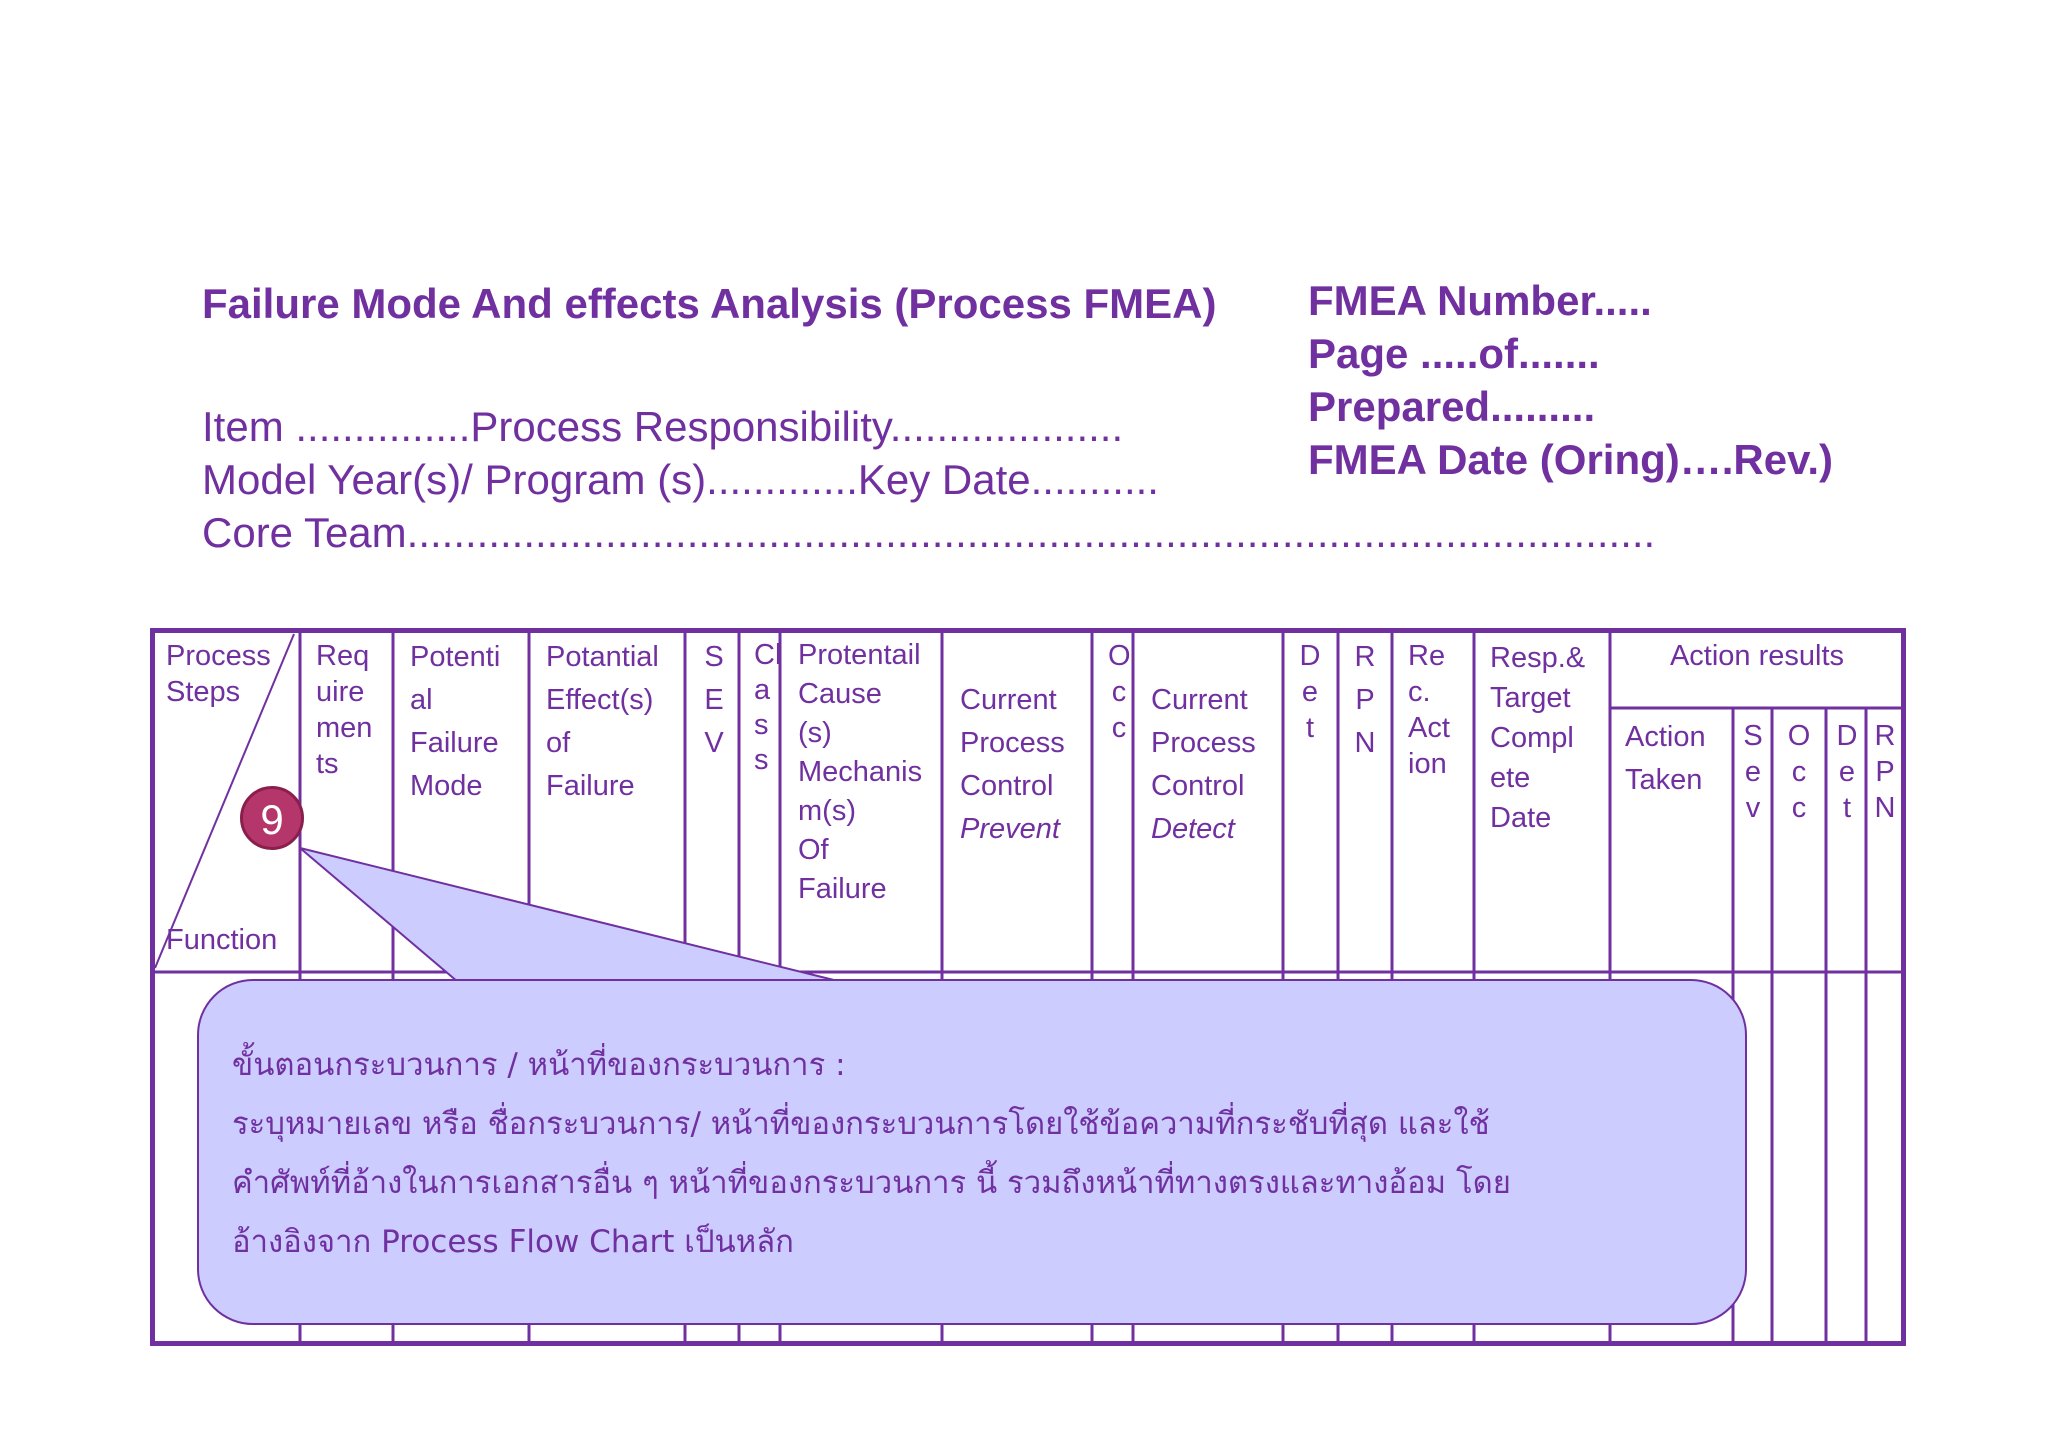 The height and width of the screenshot is (1448, 2048). What do you see at coordinates (222, 940) in the screenshot?
I see `header-function: Function` at bounding box center [222, 940].